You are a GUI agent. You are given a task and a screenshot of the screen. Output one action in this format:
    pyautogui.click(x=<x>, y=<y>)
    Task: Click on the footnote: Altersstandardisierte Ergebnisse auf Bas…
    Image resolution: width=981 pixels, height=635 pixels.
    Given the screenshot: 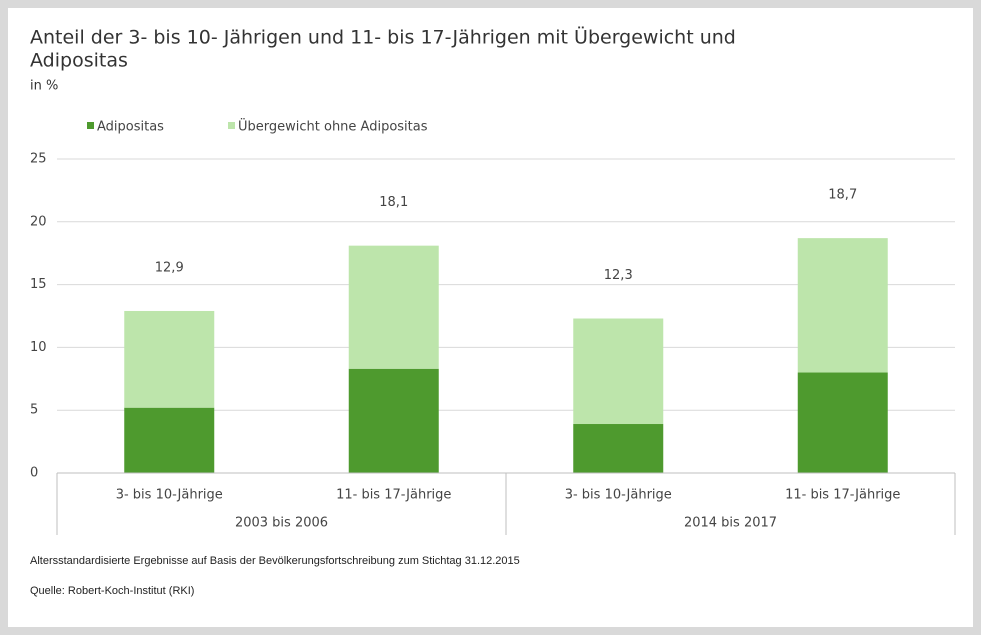 What is the action you would take?
    pyautogui.click(x=275, y=561)
    